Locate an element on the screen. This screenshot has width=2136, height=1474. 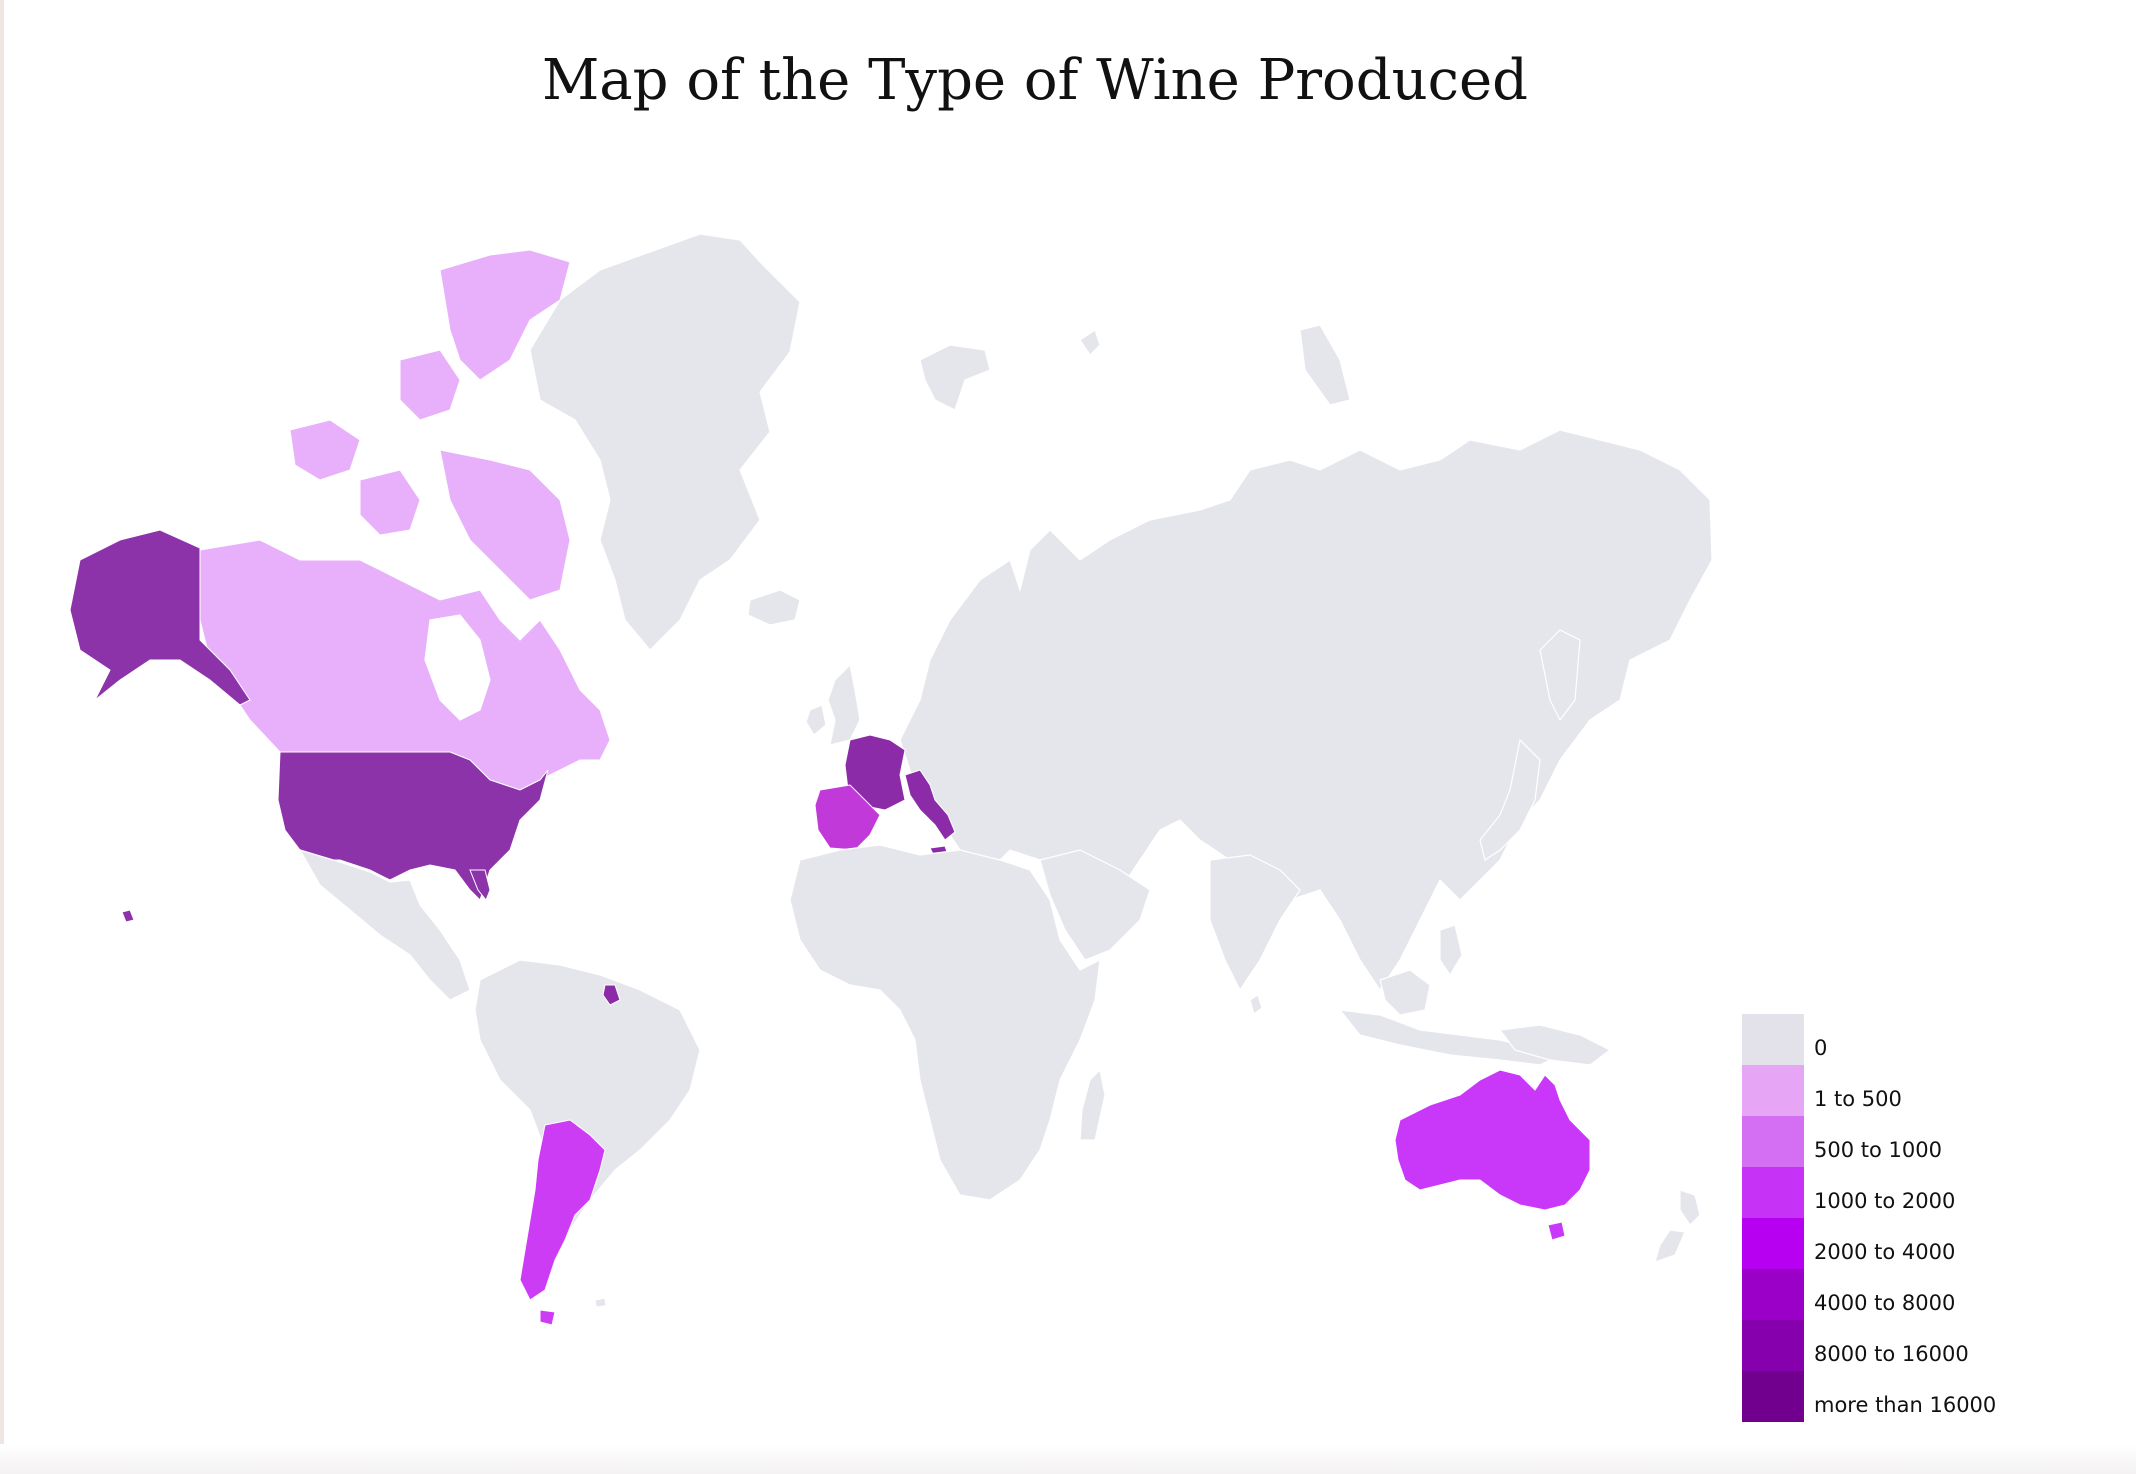
region-canada is located at coordinates (405, 665).